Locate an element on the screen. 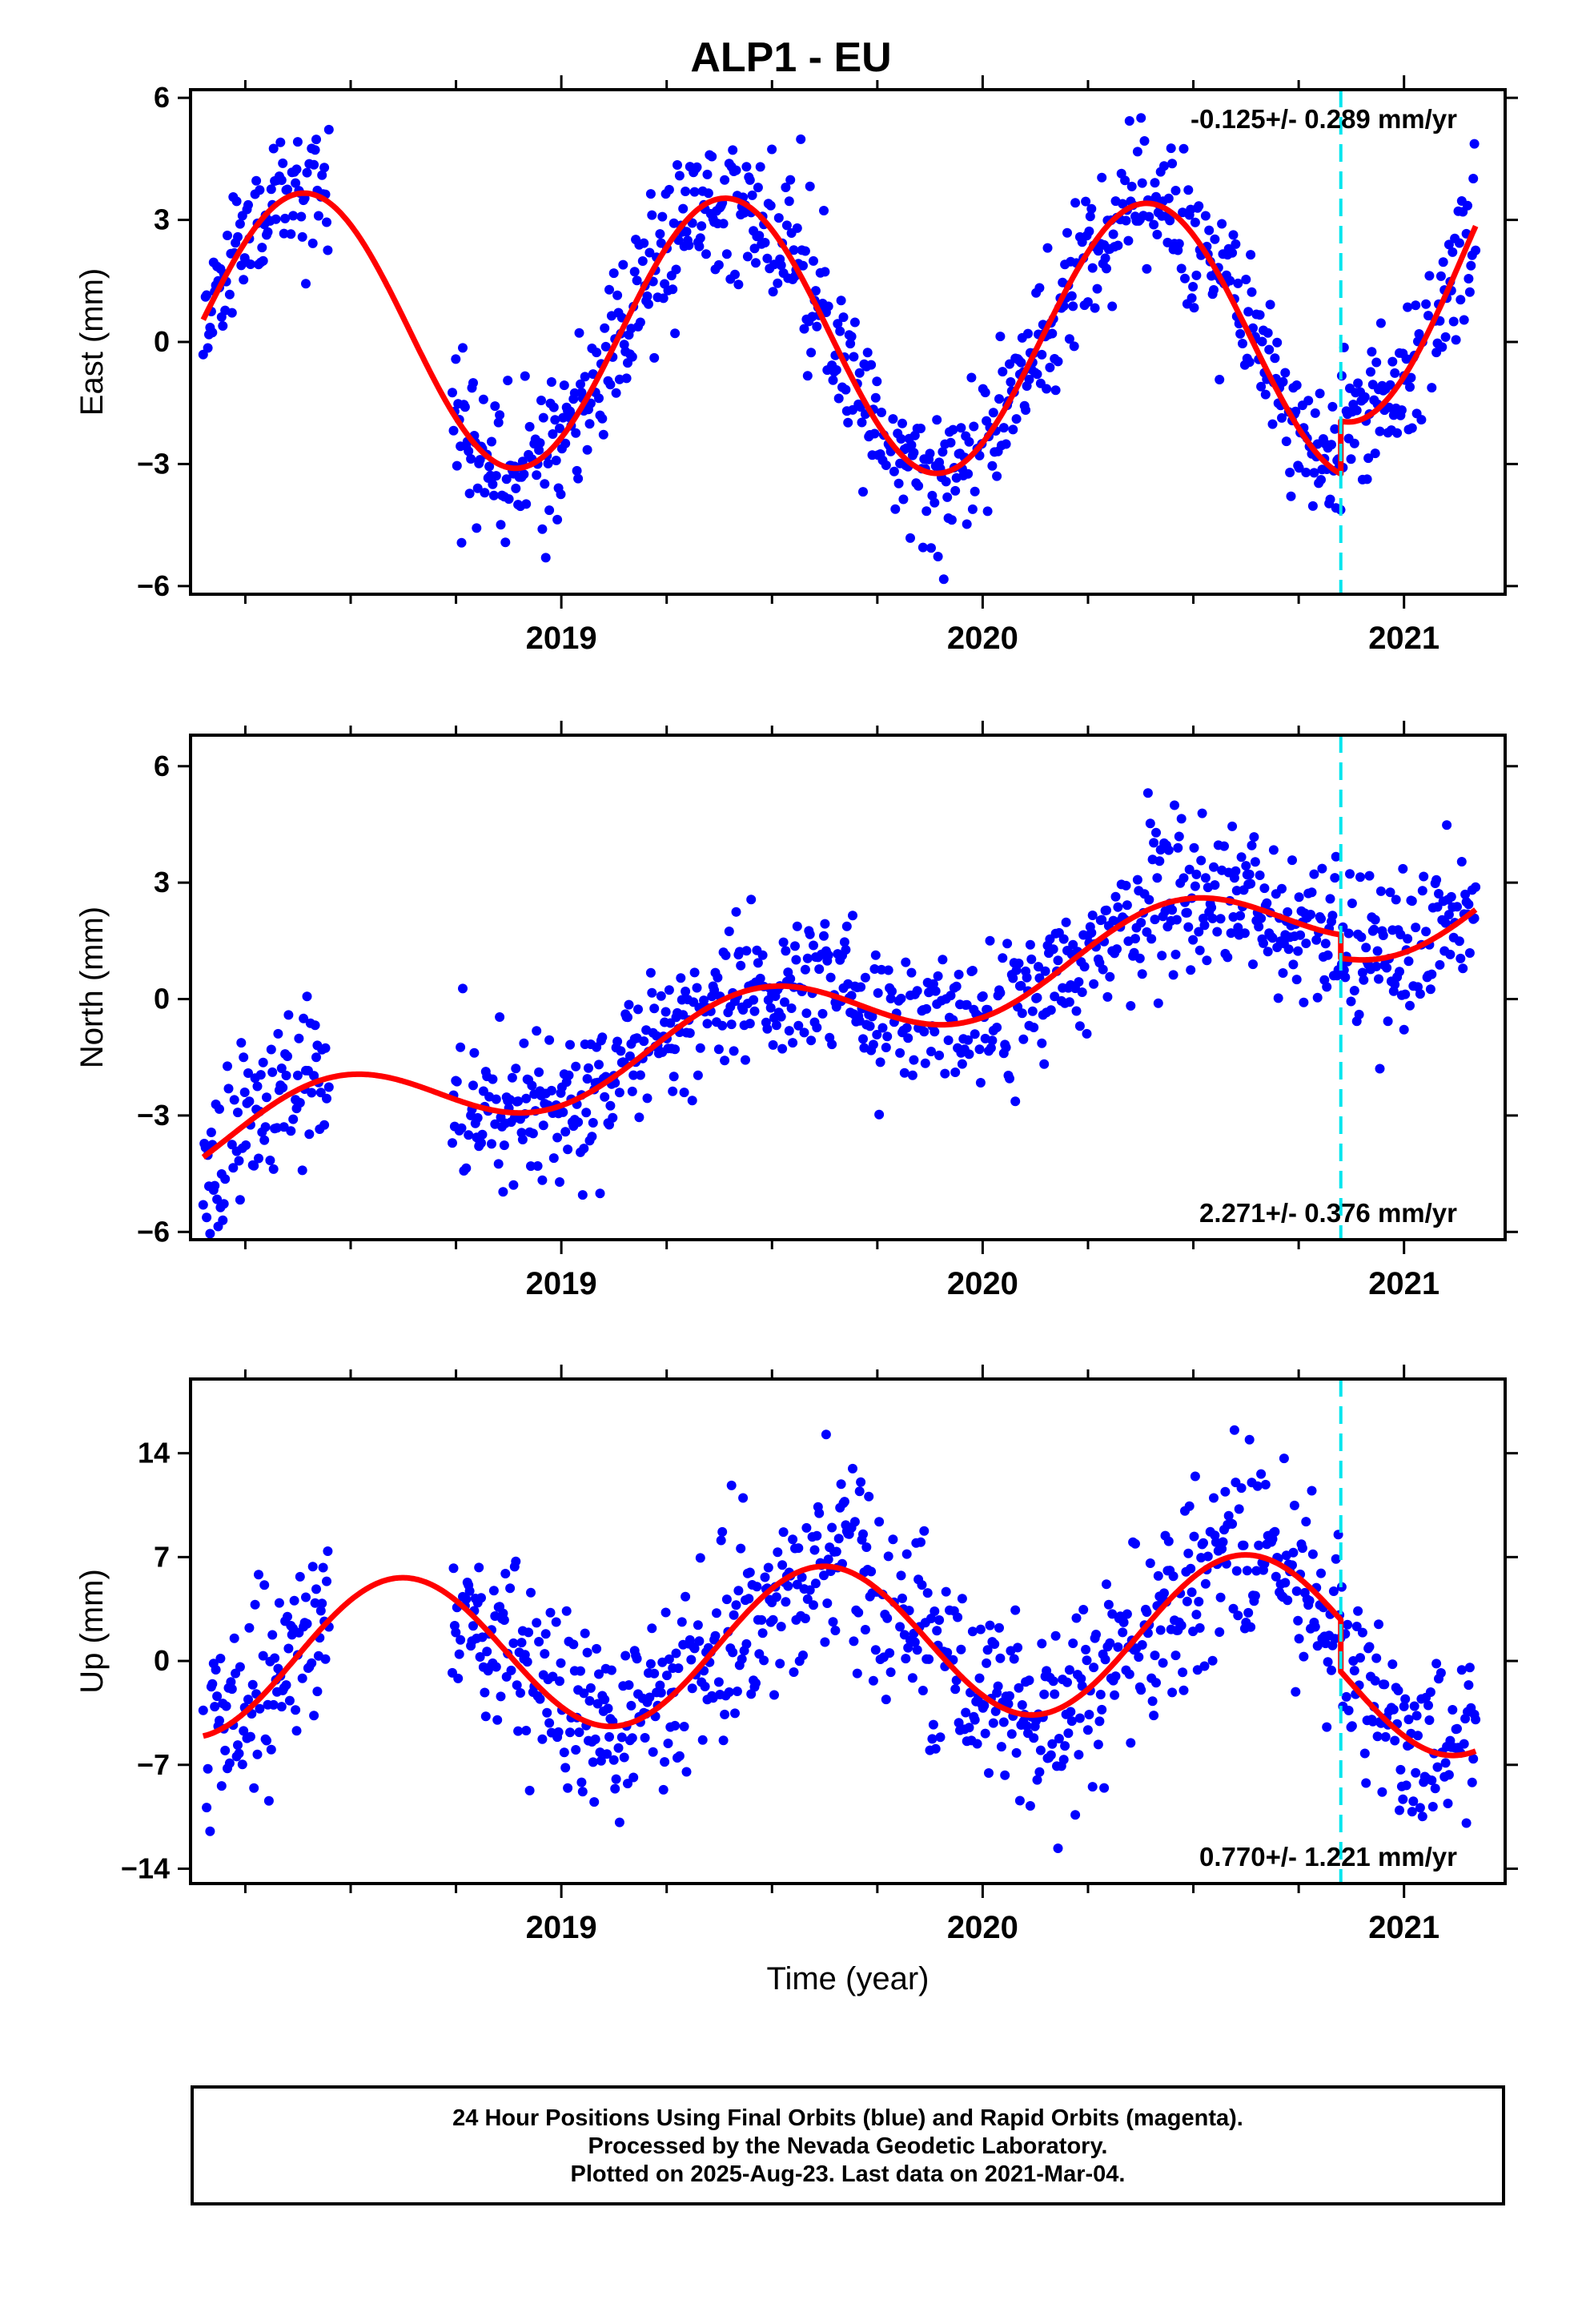 The image size is (1582, 2324). y-tick-label: −6 is located at coordinates (154, 1231).